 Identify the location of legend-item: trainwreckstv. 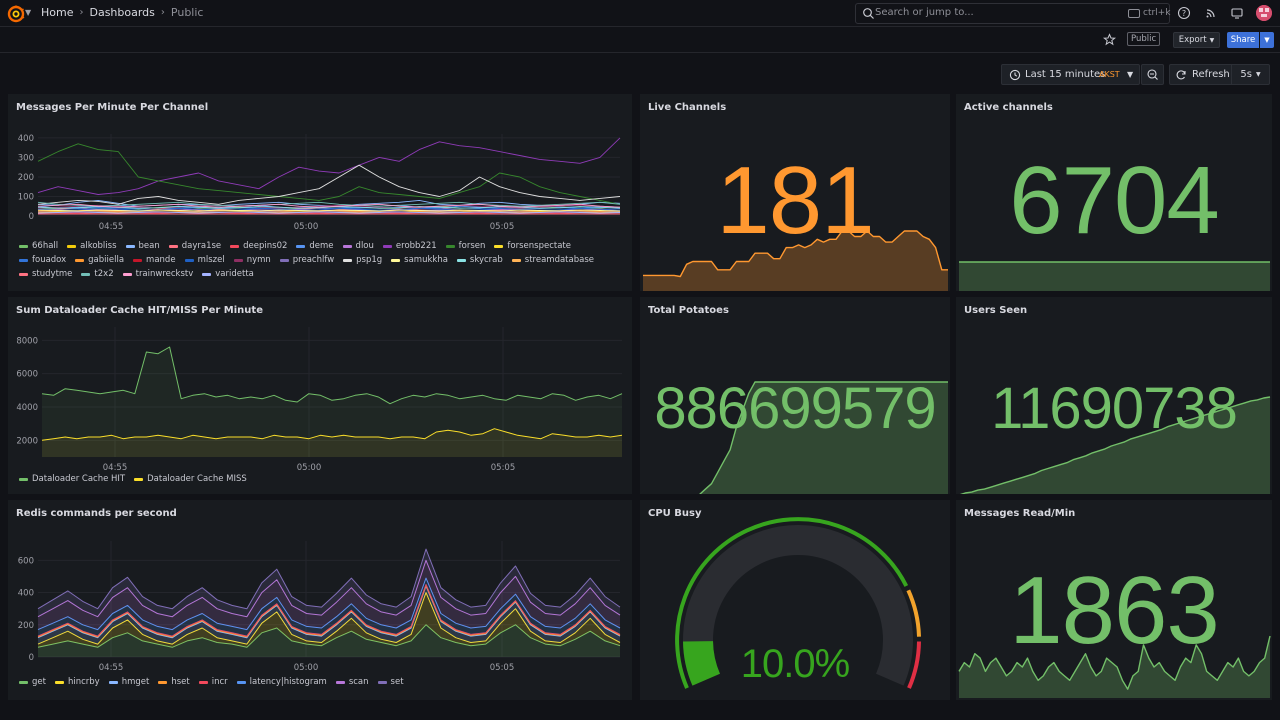
(158, 274).